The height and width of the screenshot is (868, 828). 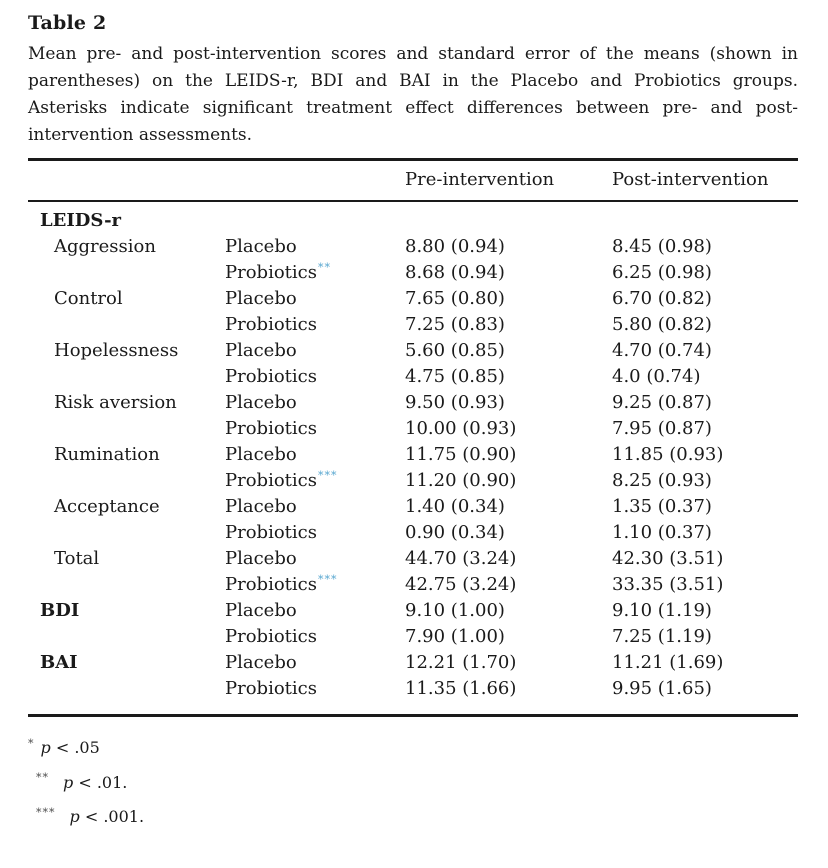 I want to click on cell-pre-intervention: 1.40 (0.34), so click(x=455, y=506).